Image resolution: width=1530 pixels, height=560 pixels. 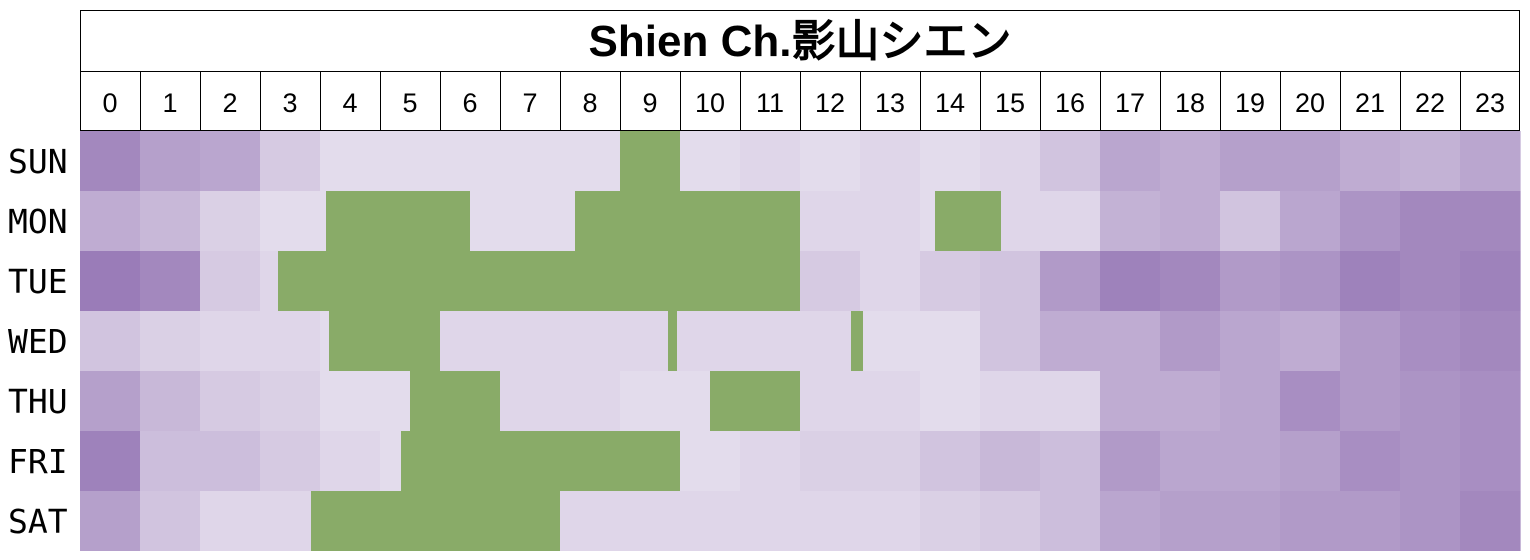 What do you see at coordinates (1130, 103) in the screenshot?
I see `hour-label: 17` at bounding box center [1130, 103].